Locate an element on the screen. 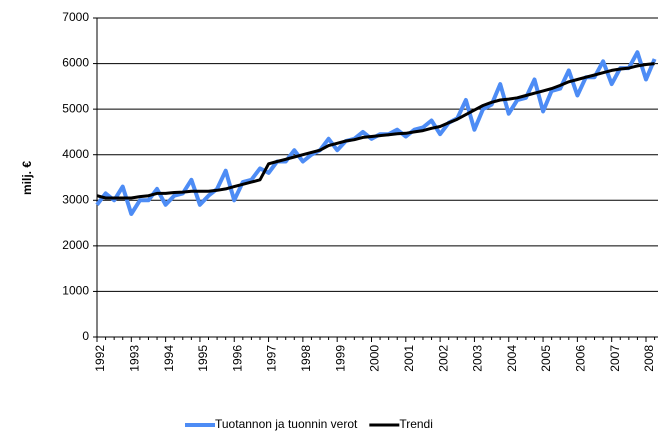  x-tick-label: 2001 is located at coordinates (409, 358).